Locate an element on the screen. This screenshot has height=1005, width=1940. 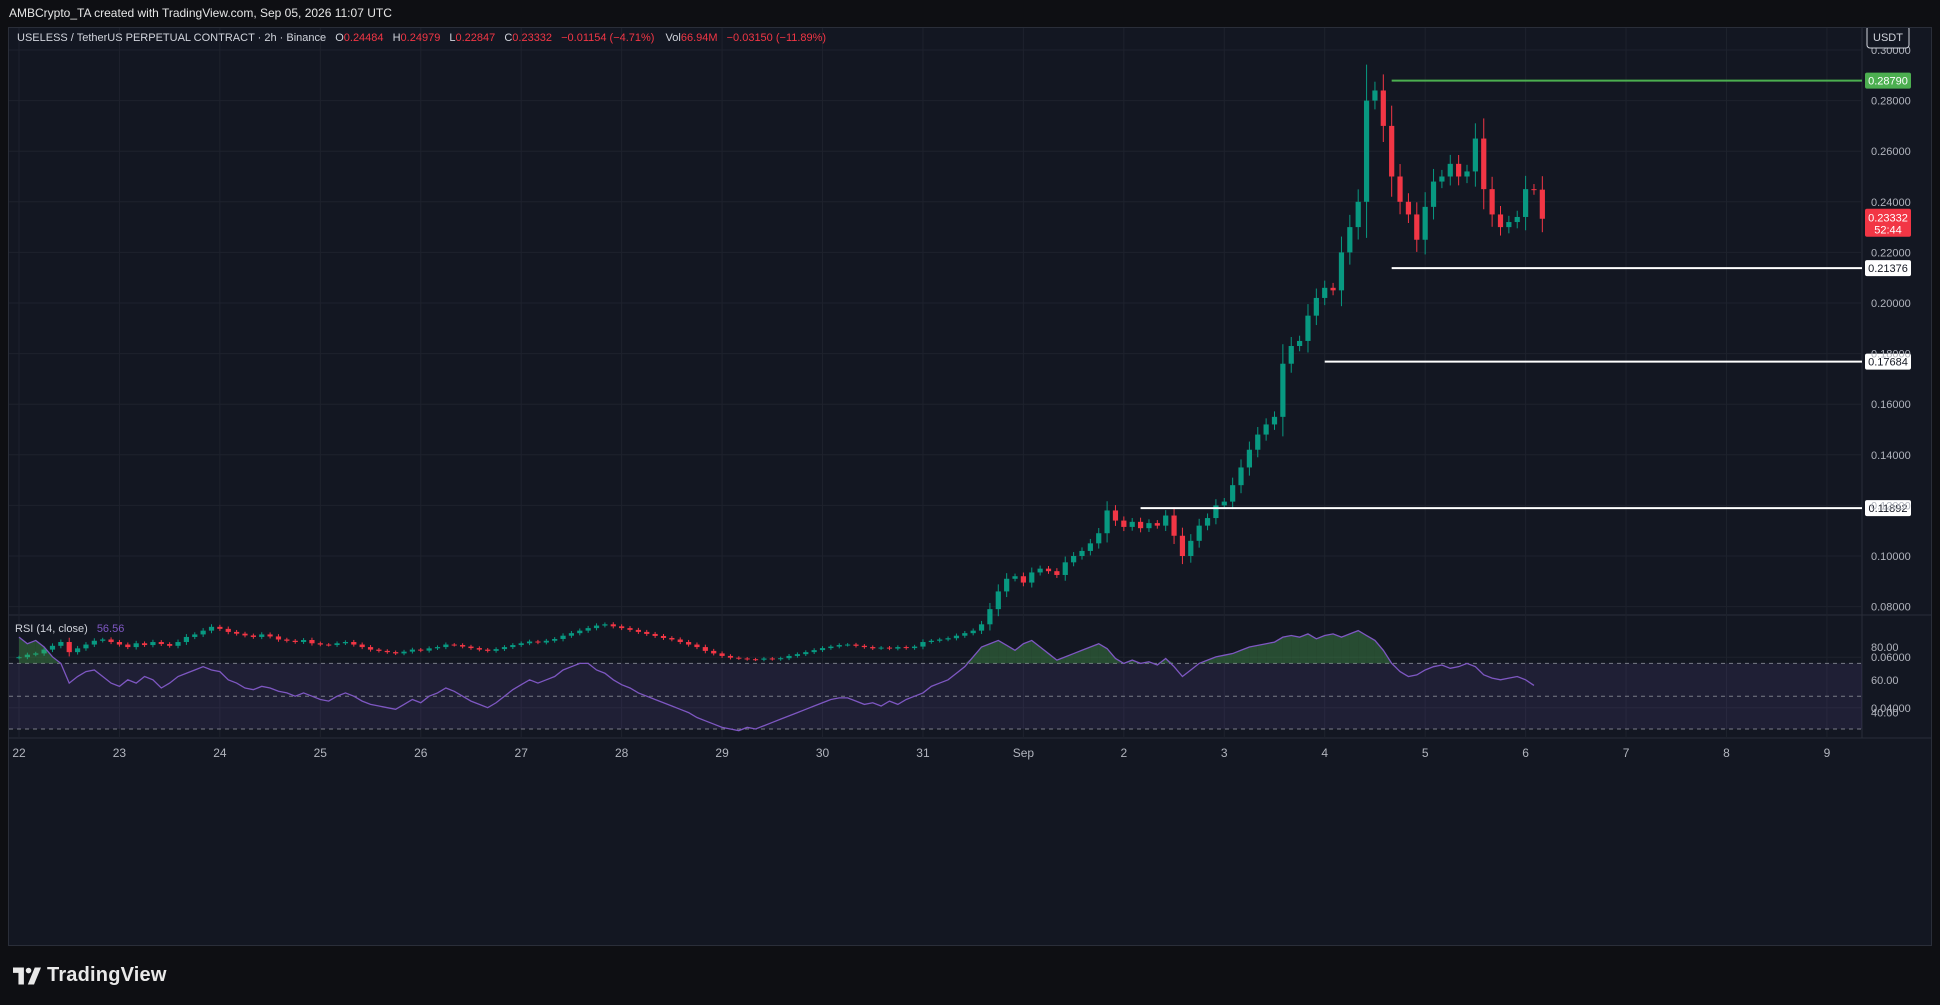
legend-open: 0.24484 is located at coordinates (364, 38).